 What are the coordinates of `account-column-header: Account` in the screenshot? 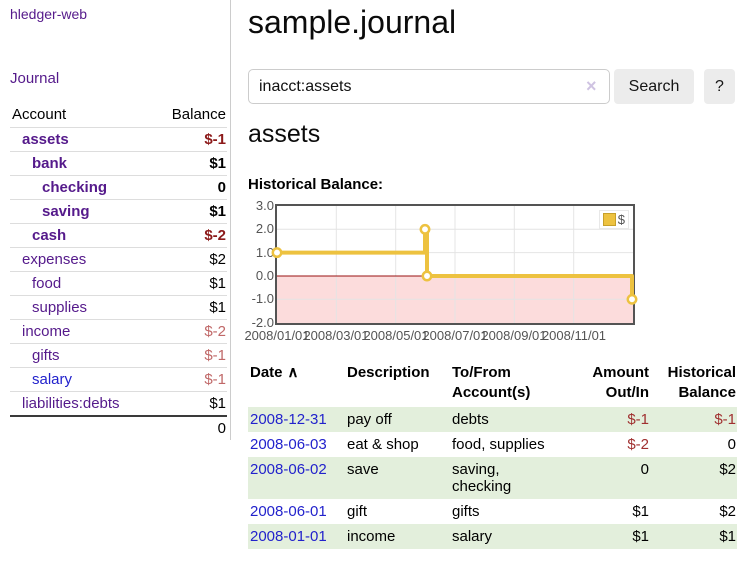 It's located at (39, 114).